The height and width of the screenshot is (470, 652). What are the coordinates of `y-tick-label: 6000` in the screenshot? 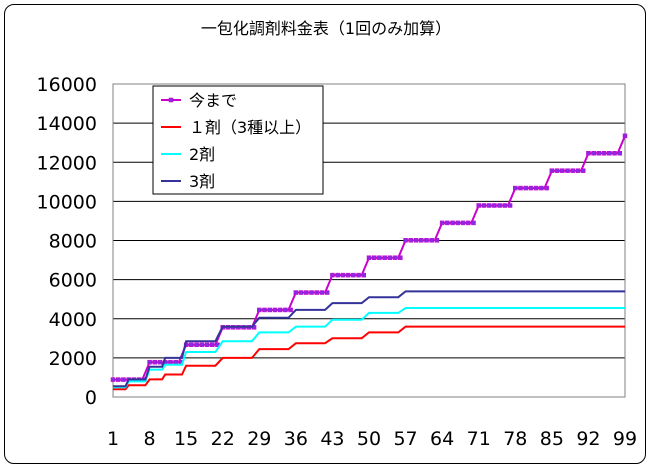 It's located at (73, 281).